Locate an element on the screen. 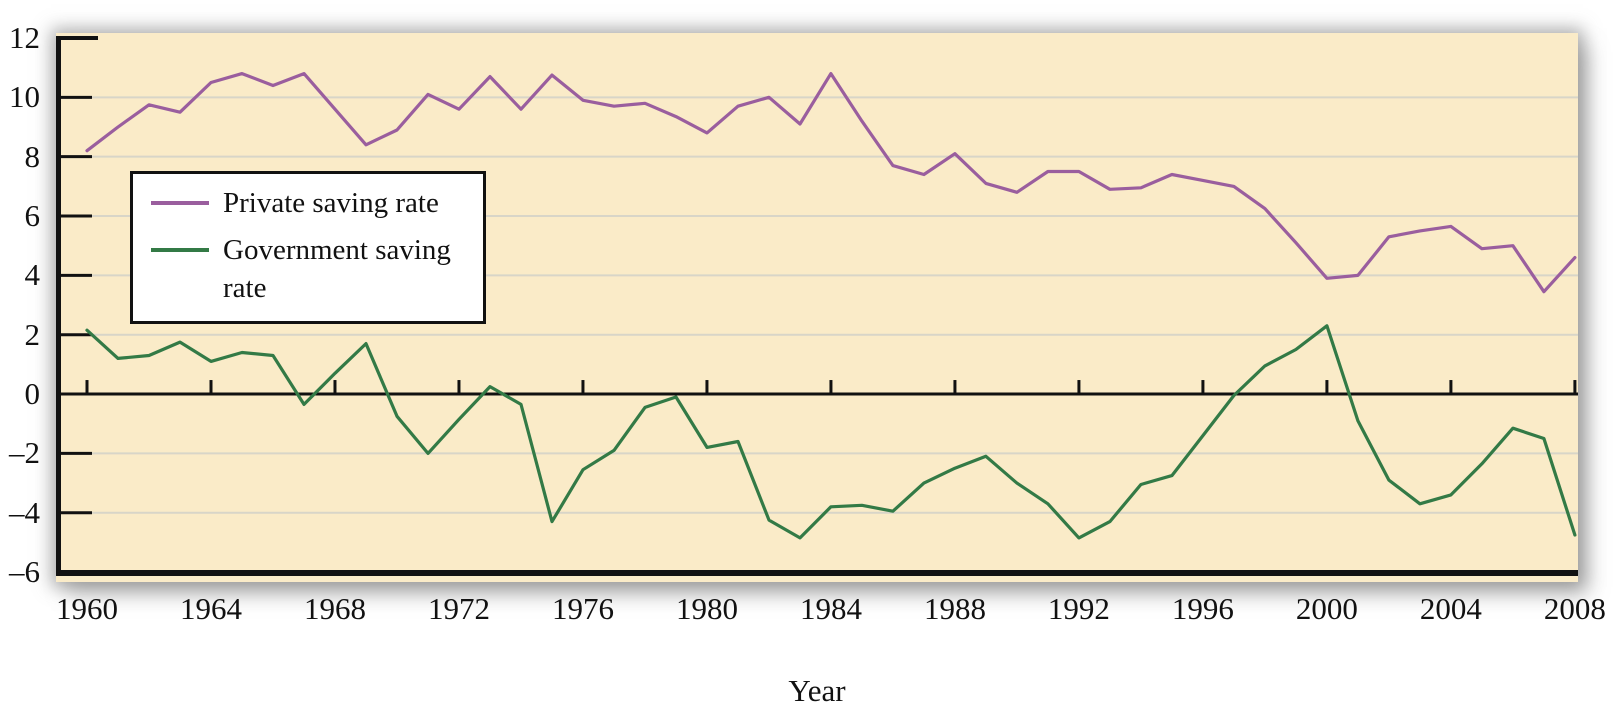 The image size is (1614, 718). y-tick-label-8: 8 is located at coordinates (32, 156).